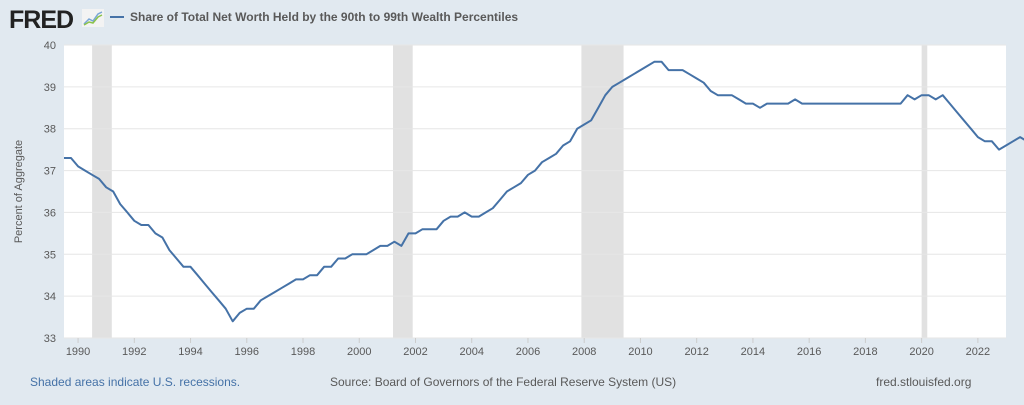  What do you see at coordinates (359, 352) in the screenshot?
I see `x-tick-label: 2000` at bounding box center [359, 352].